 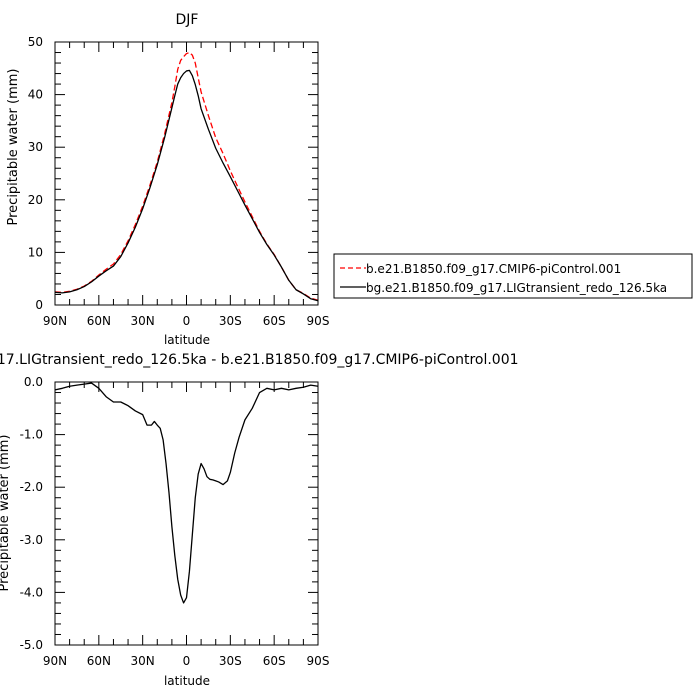 What do you see at coordinates (274, 661) in the screenshot?
I see `bottom-xtick-label: 60S` at bounding box center [274, 661].